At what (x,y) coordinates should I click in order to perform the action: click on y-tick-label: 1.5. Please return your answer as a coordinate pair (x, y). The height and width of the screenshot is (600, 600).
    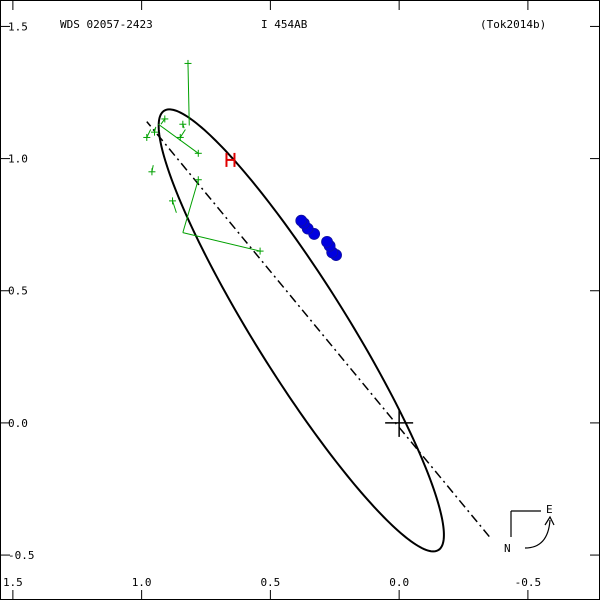
    Looking at the image, I should click on (18, 26).